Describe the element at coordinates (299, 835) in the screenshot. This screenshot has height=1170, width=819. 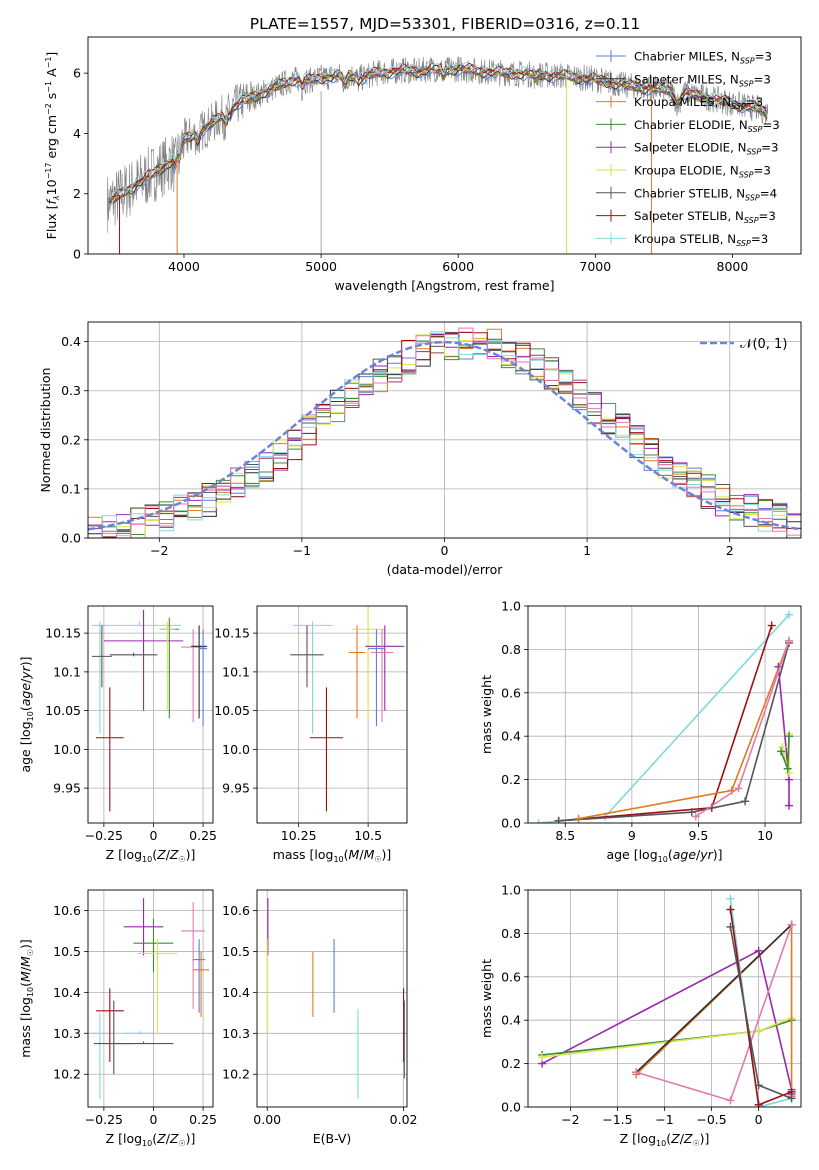
I see `x-tick-label: 10.25` at that location.